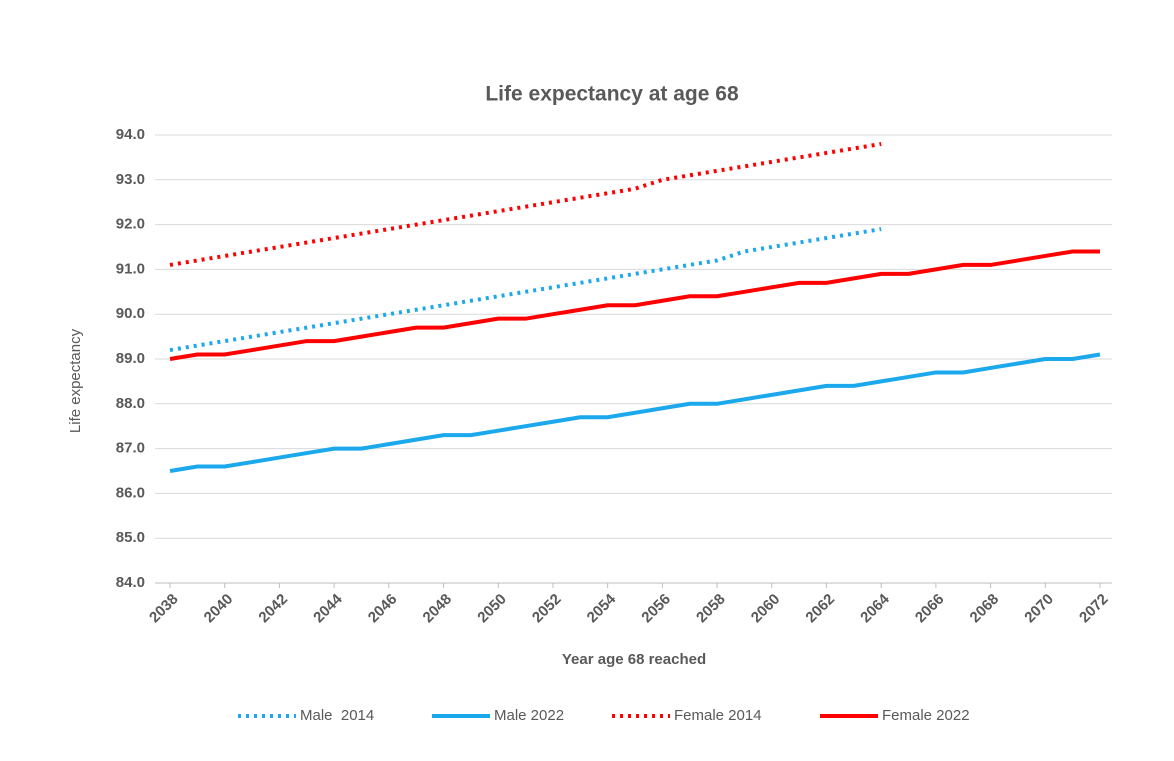 This screenshot has height=761, width=1174. I want to click on y-tick-label: 90.0, so click(130, 313).